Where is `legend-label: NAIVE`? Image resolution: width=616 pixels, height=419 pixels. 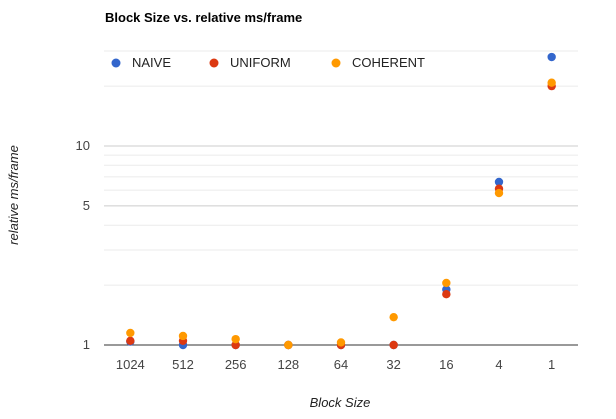
legend-label: NAIVE is located at coordinates (151, 62).